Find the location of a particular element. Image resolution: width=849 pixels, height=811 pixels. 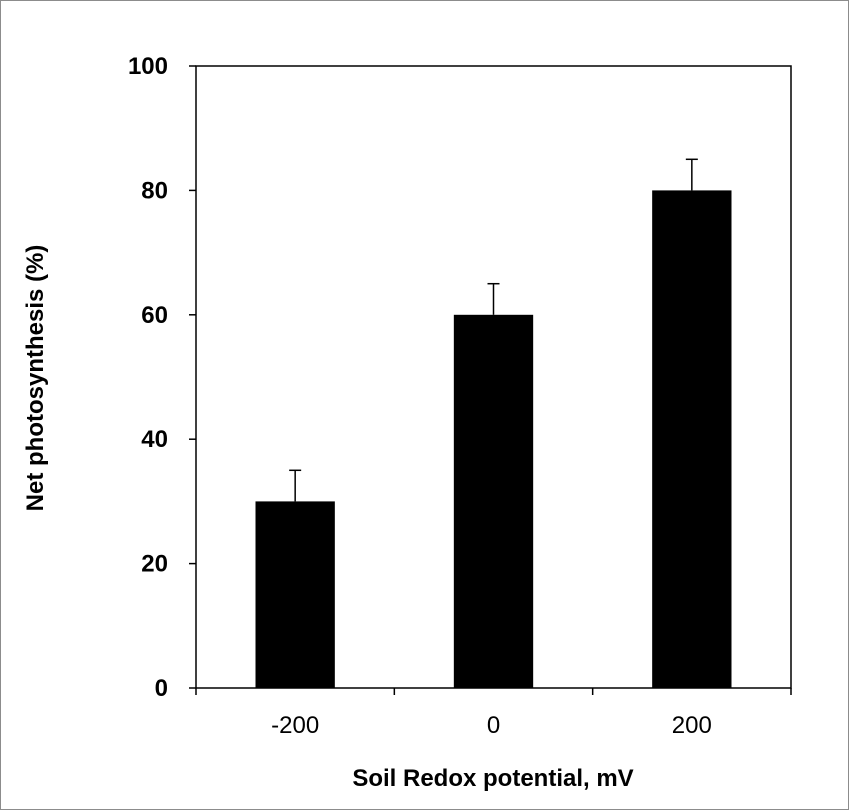

x-axis-title: Soil Redox potential, mV is located at coordinates (492, 778).